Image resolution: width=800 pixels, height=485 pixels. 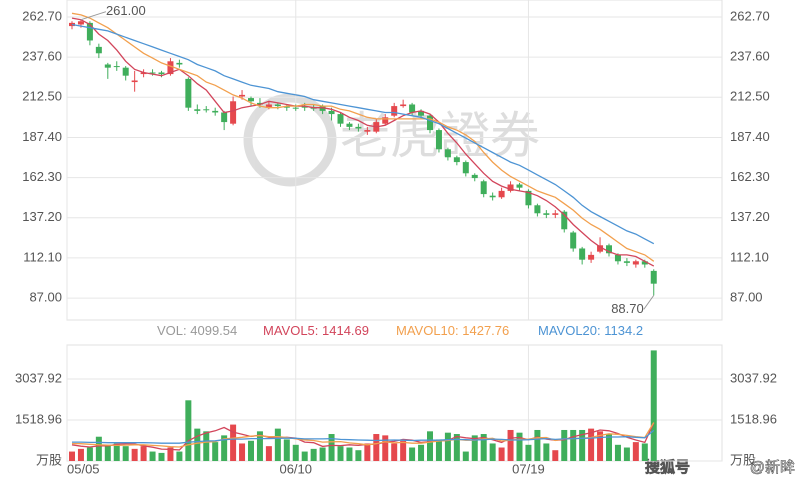 I want to click on y-tick-label-left: 162.30, so click(x=42, y=176).